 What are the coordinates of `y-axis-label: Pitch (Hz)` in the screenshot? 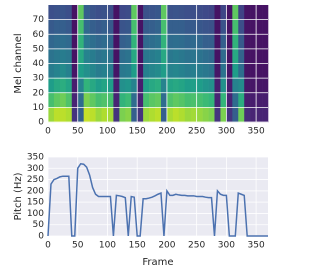 It's located at (18, 196).